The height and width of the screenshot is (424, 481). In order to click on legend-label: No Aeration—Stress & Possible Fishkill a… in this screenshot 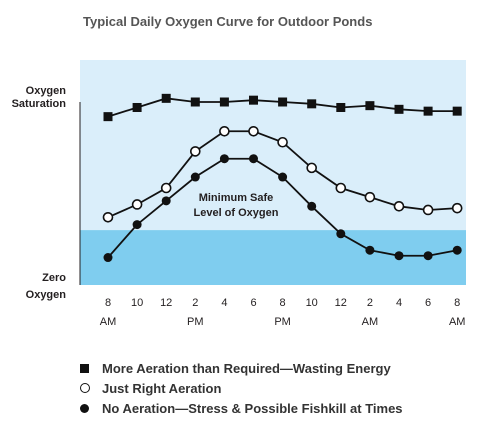, I will do `click(252, 408)`.